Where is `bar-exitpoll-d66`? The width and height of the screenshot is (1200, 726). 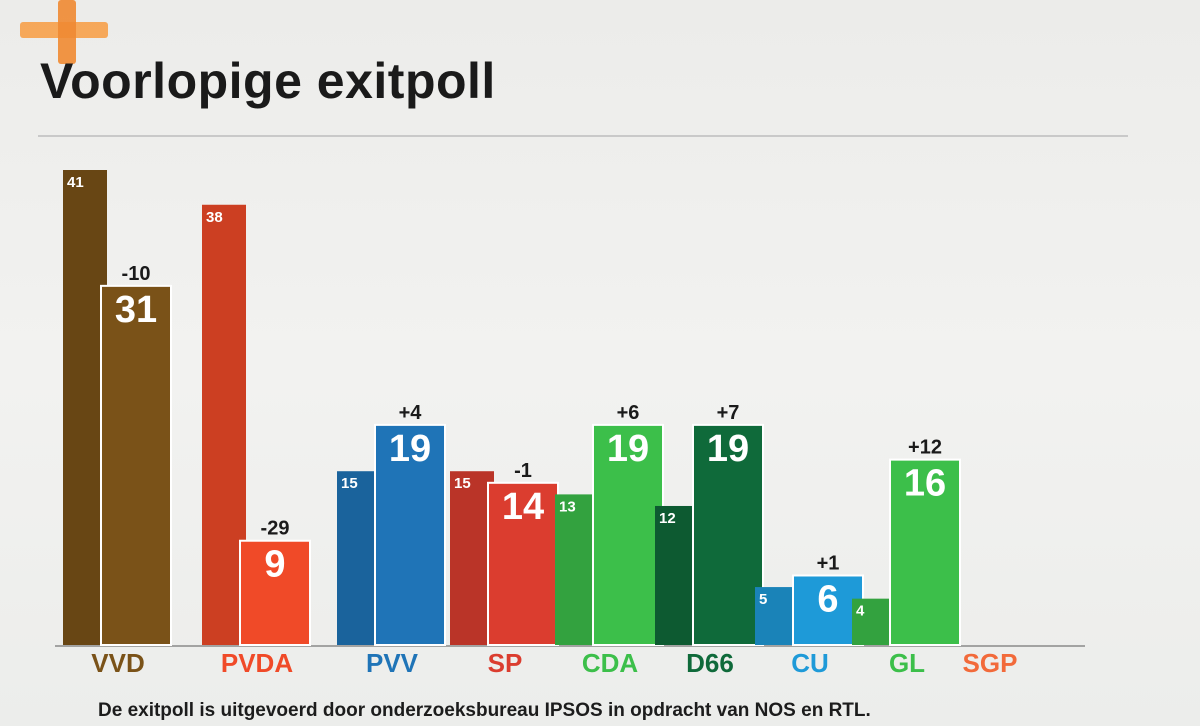
bar-exitpoll-d66 is located at coordinates (728, 534).